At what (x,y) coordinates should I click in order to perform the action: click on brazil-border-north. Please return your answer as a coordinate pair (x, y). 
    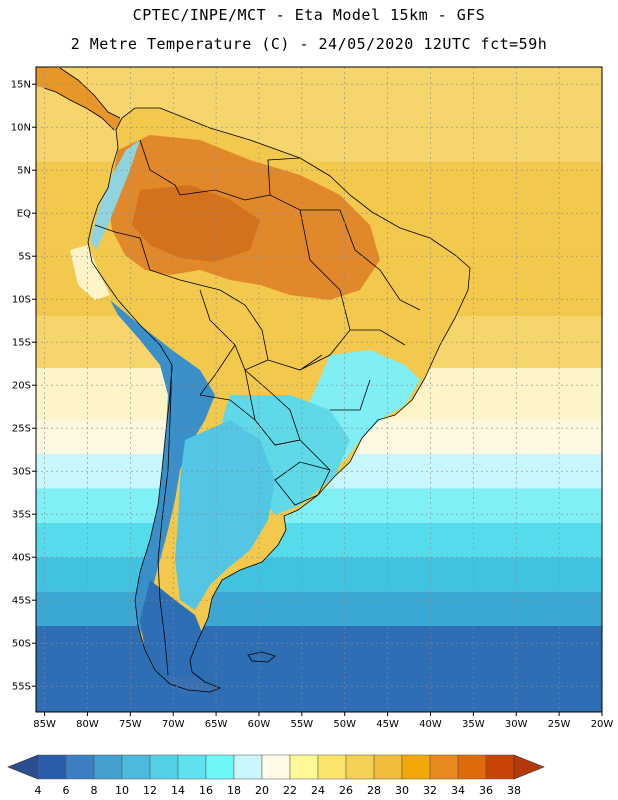
    Looking at the image, I should click on (259, 184).